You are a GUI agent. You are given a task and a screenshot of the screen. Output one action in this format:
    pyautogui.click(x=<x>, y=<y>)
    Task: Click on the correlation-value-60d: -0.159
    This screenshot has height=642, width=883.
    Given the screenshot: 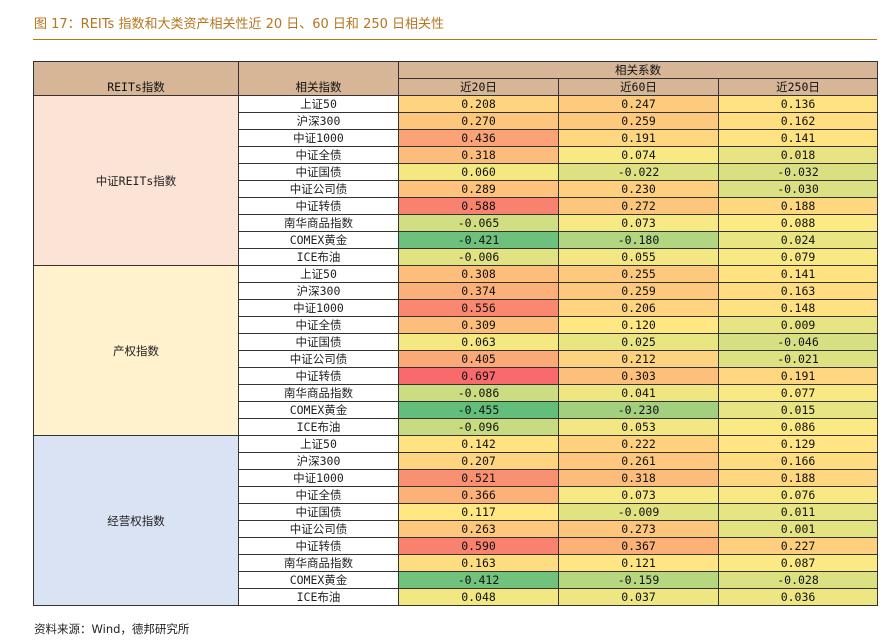 What is the action you would take?
    pyautogui.click(x=638, y=580)
    